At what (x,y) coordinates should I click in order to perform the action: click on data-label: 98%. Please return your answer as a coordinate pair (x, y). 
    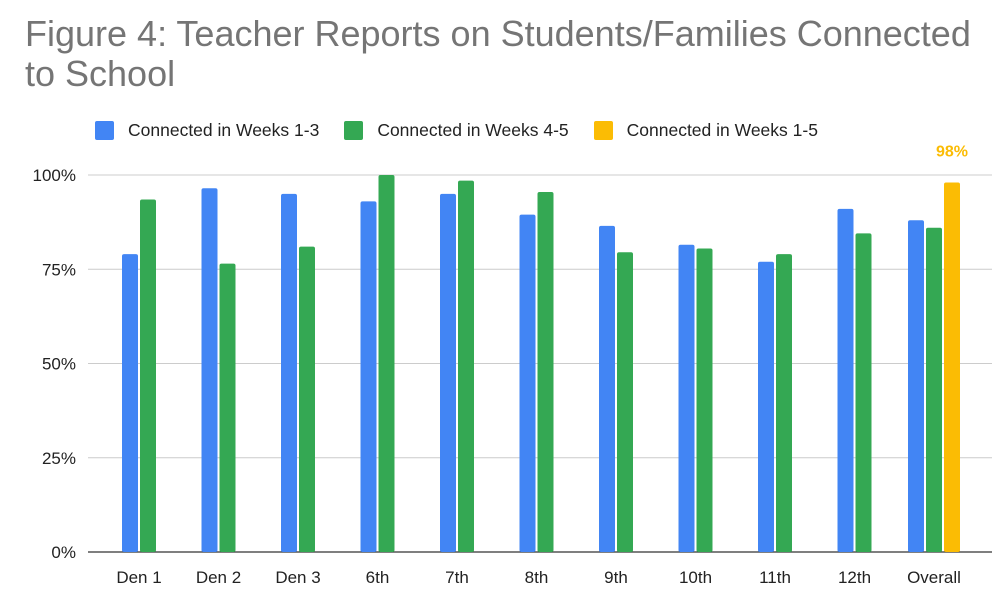
    Looking at the image, I should click on (952, 152).